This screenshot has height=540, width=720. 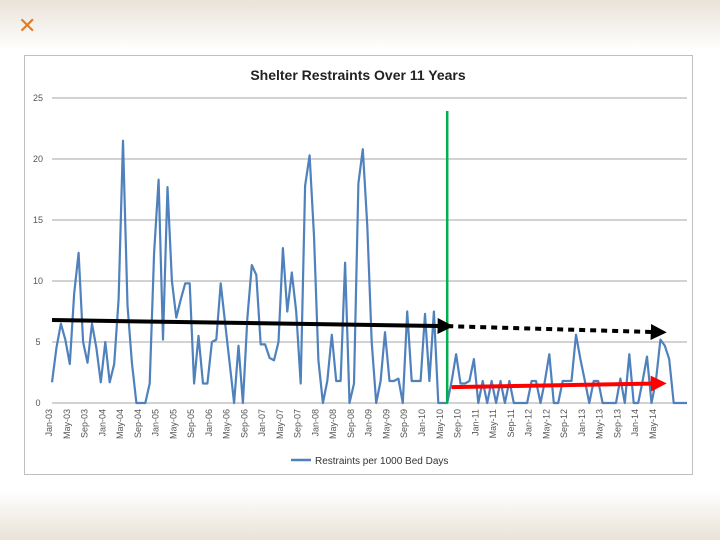 What do you see at coordinates (511, 423) in the screenshot?
I see `x-tick-label: Sep-11` at bounding box center [511, 423].